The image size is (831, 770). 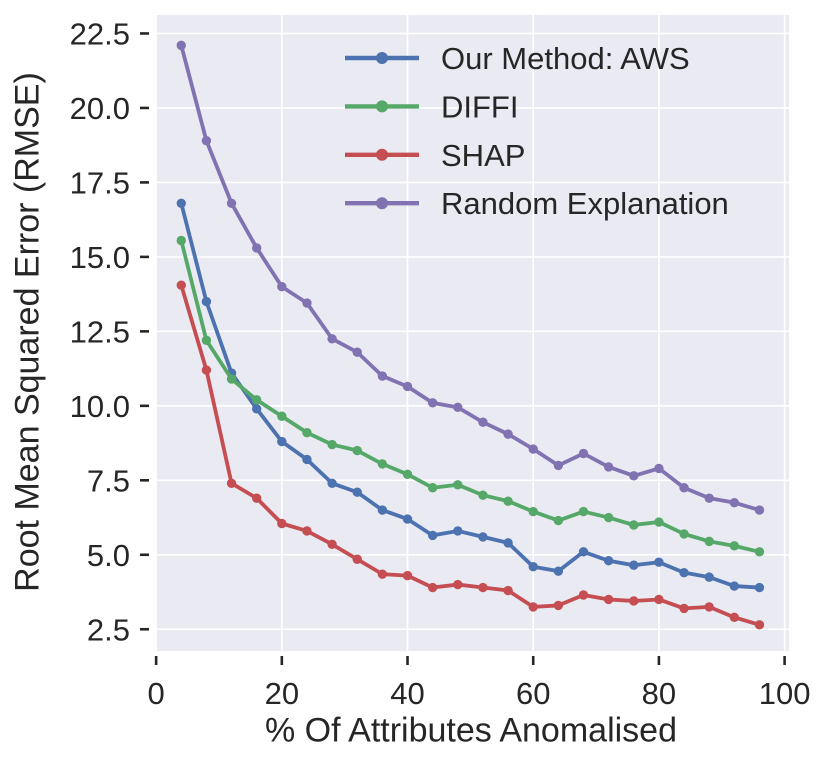 I want to click on y-tick-label: 15.0, so click(x=100, y=257).